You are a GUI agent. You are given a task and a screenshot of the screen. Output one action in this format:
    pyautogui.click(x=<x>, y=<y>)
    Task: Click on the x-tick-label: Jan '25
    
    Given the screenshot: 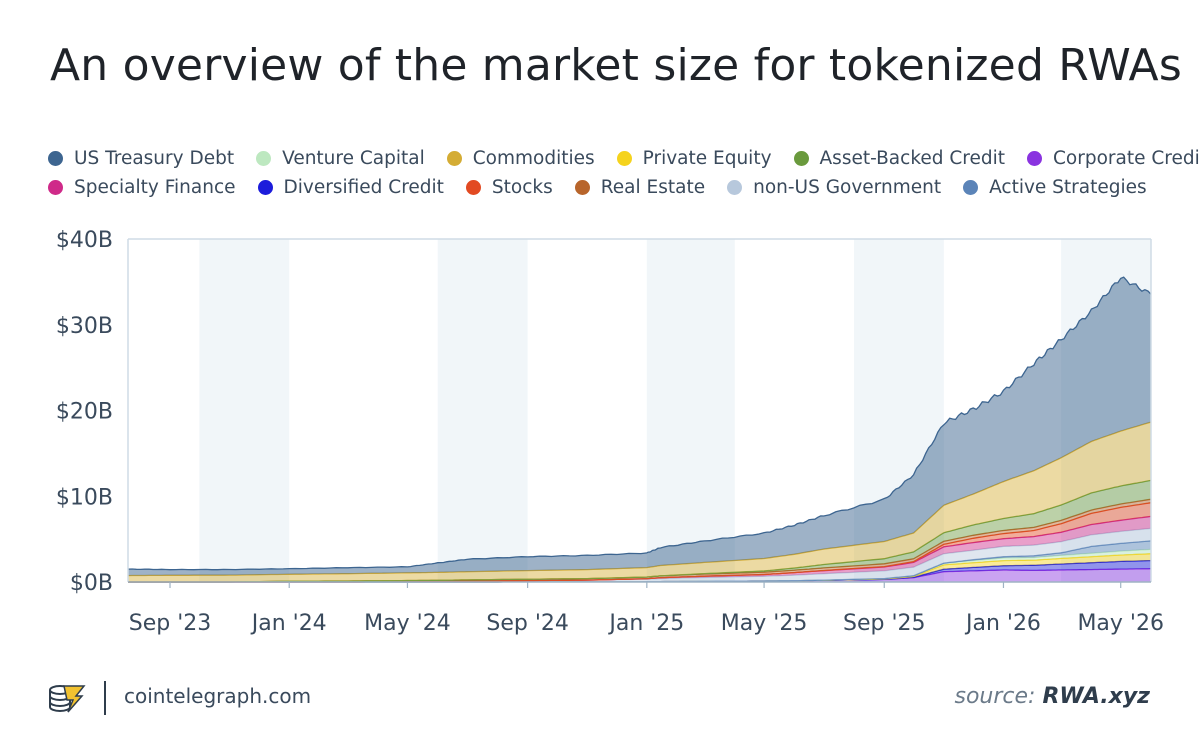 What is the action you would take?
    pyautogui.click(x=645, y=623)
    